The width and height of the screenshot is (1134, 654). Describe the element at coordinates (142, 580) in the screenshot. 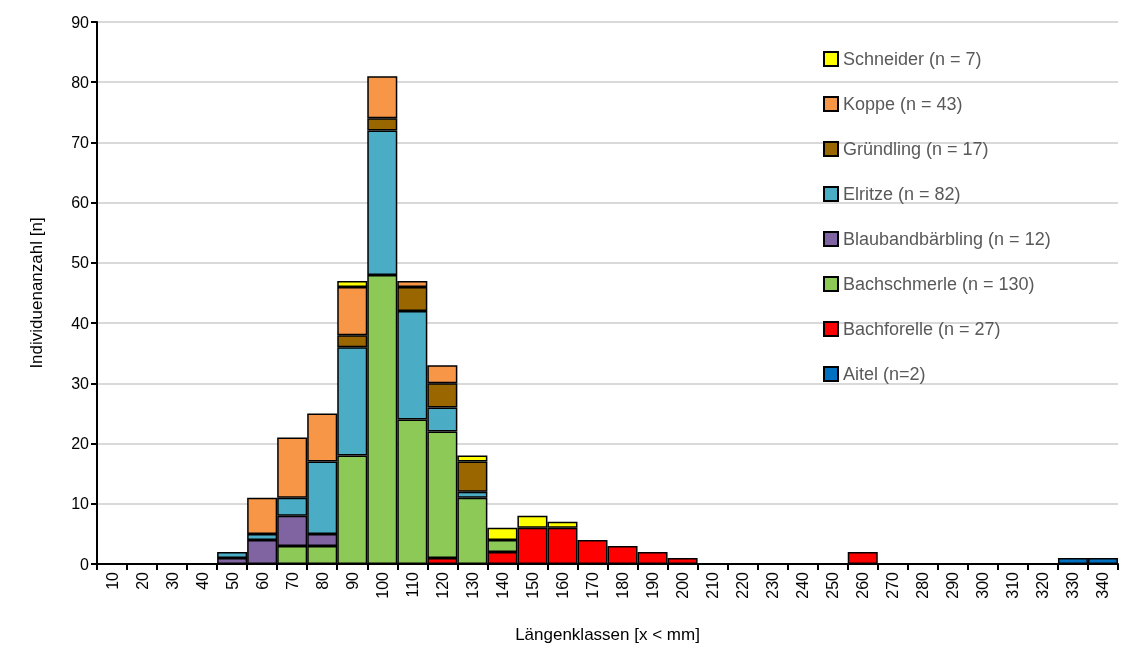

I see `x-tick-label: 20` at that location.